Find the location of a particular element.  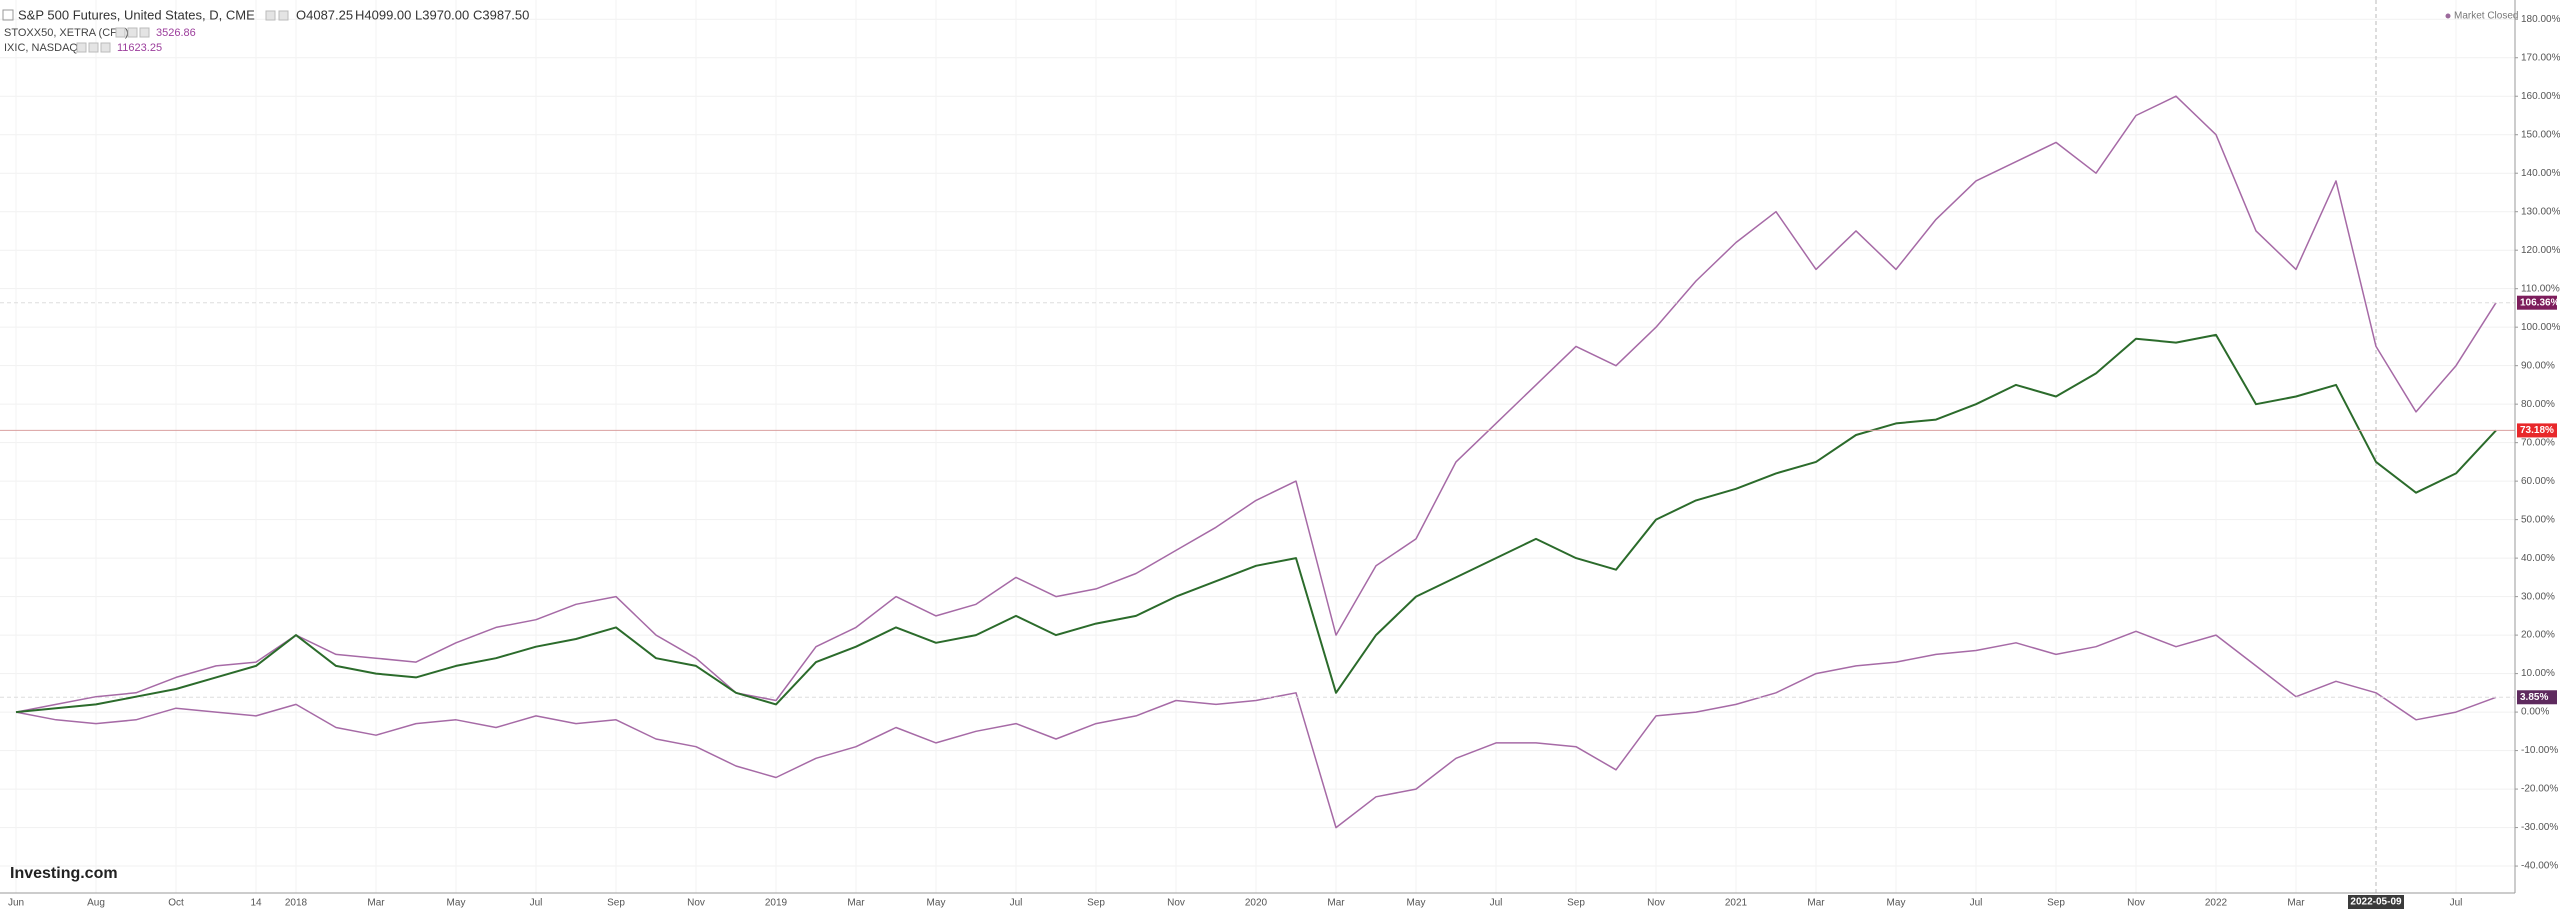

y-tick-label: 10.00% is located at coordinates (2538, 673).